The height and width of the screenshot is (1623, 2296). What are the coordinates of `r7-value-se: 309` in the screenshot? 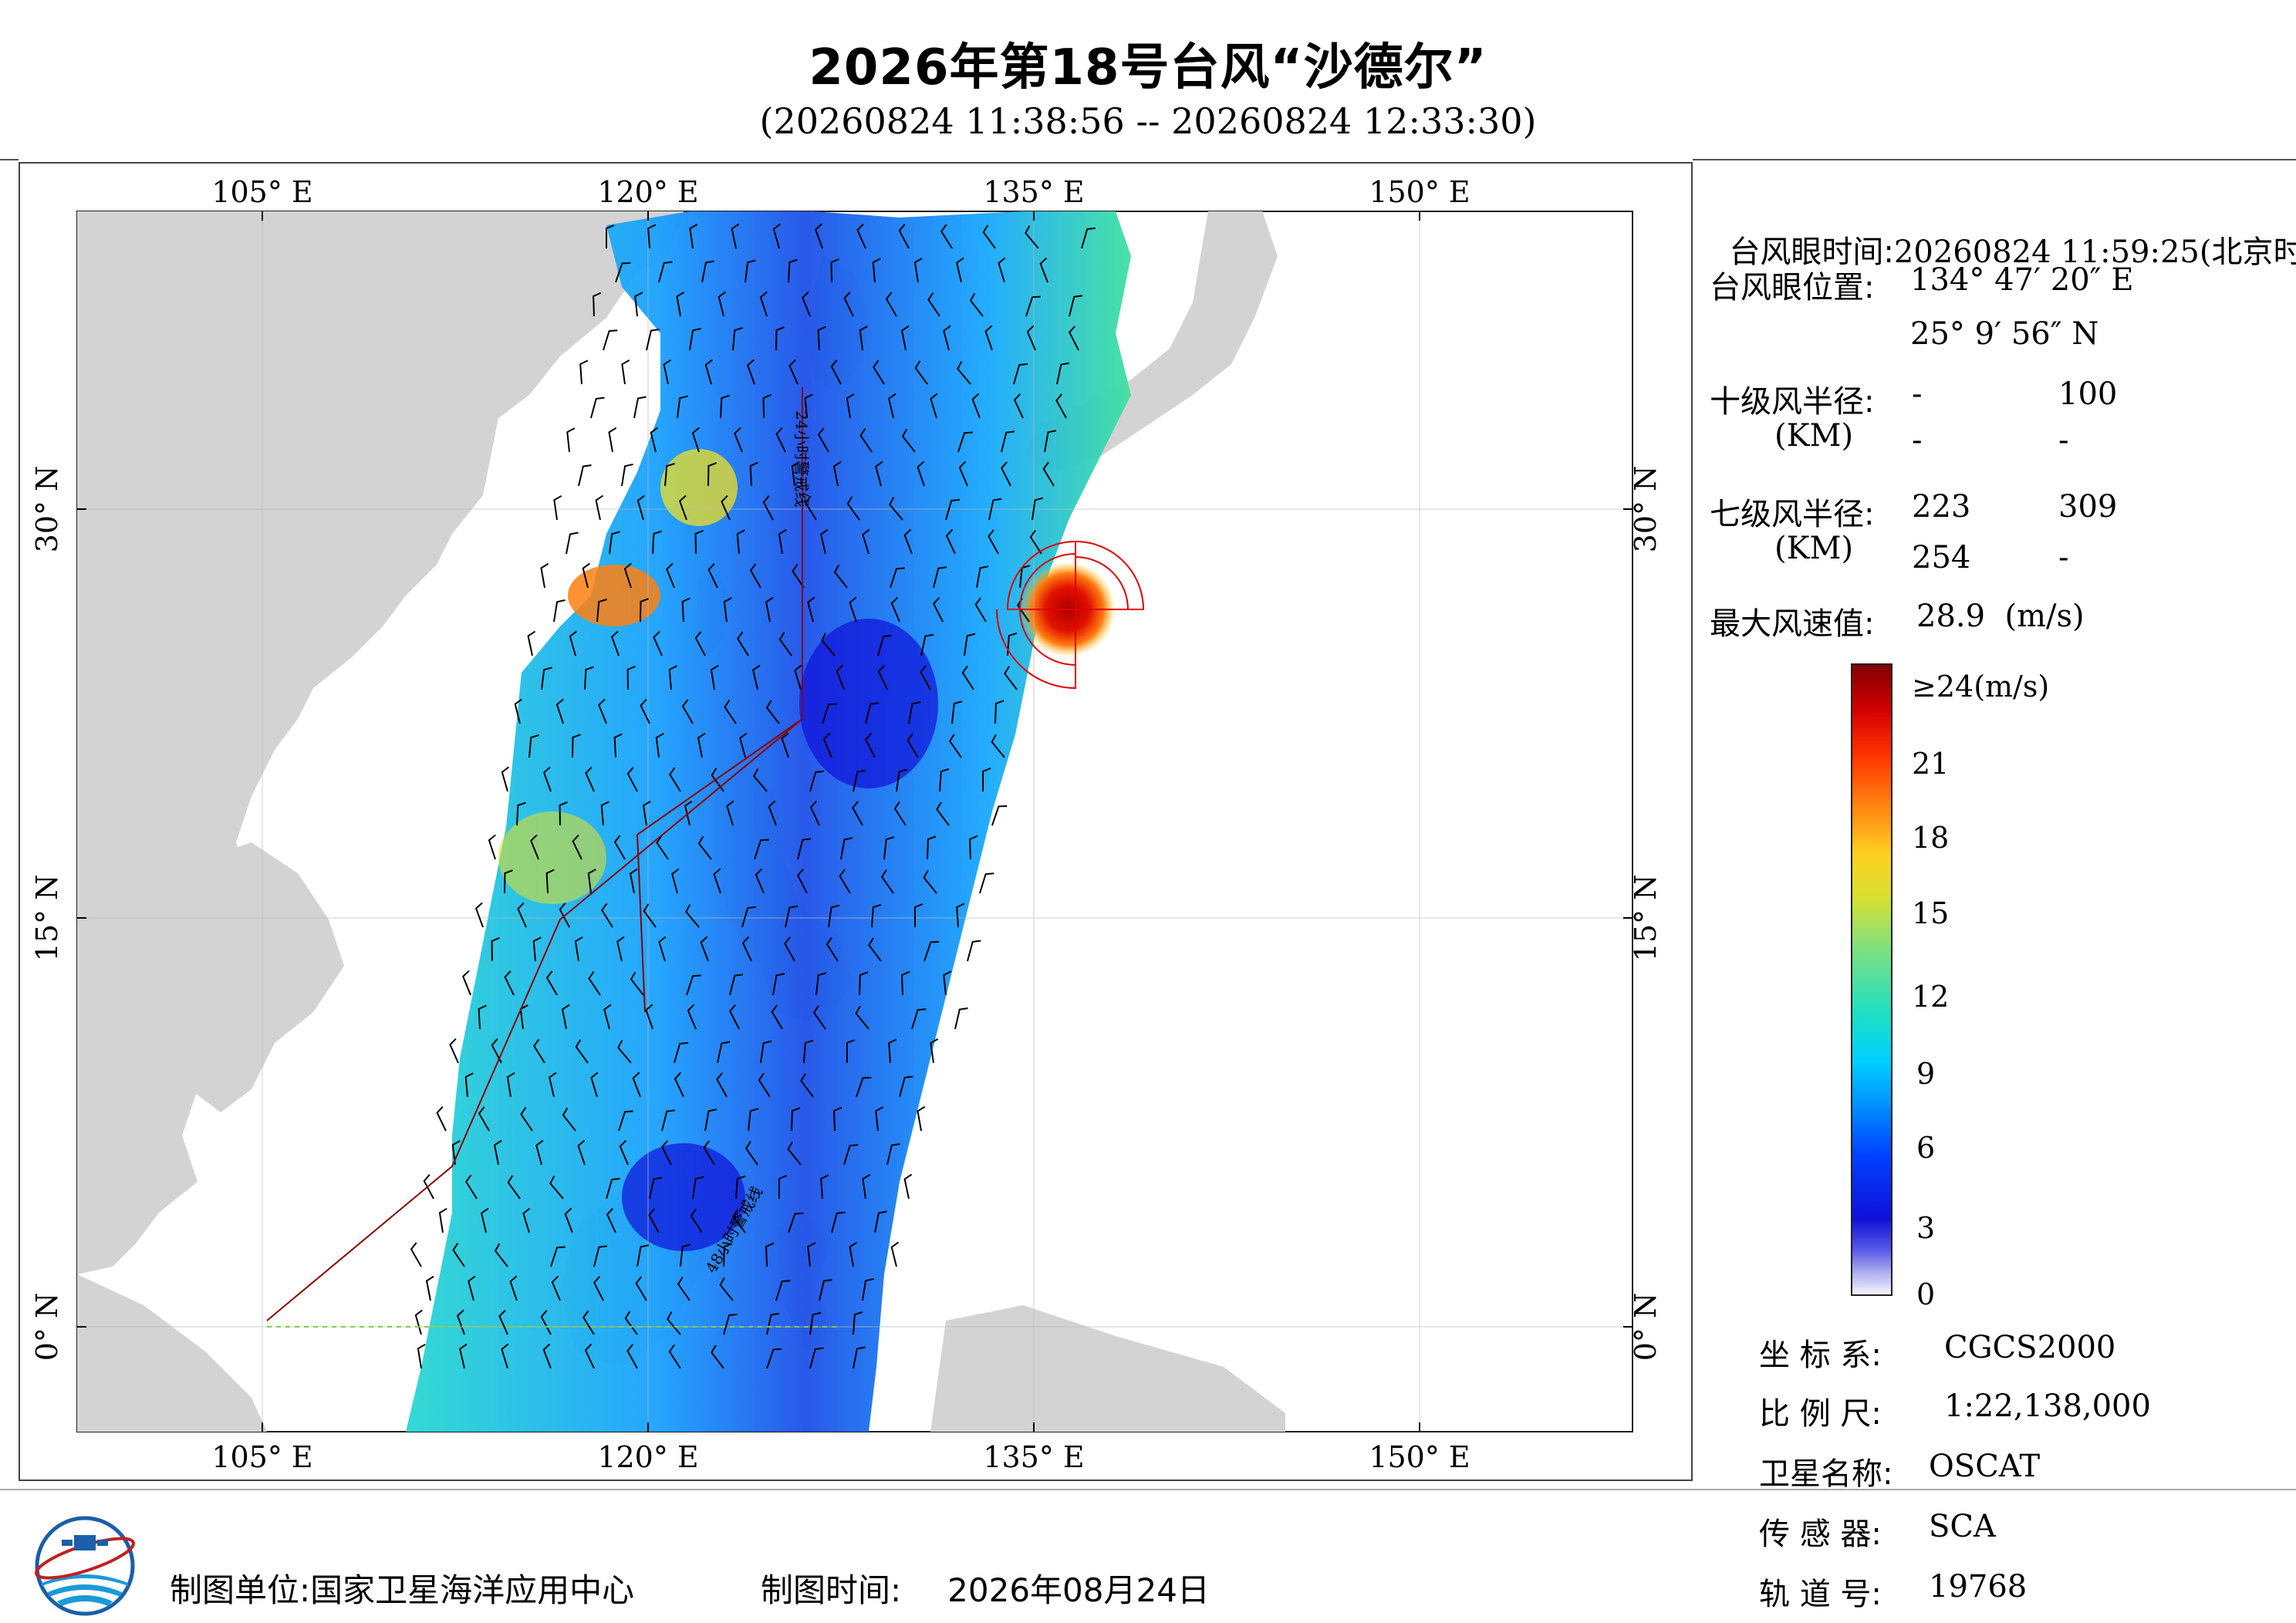 It's located at (2088, 507).